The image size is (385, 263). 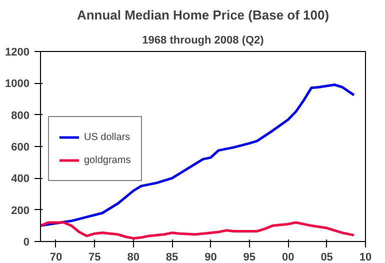 What do you see at coordinates (203, 15) in the screenshot?
I see `chart-title: Annual Median Home Price (Base of 100)` at bounding box center [203, 15].